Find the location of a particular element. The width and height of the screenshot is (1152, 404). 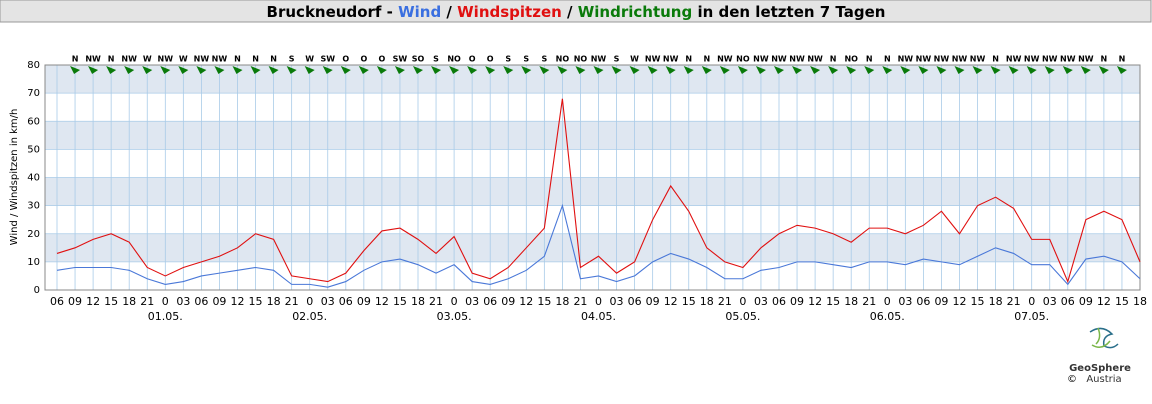

copyright: © is located at coordinates (1072, 379).